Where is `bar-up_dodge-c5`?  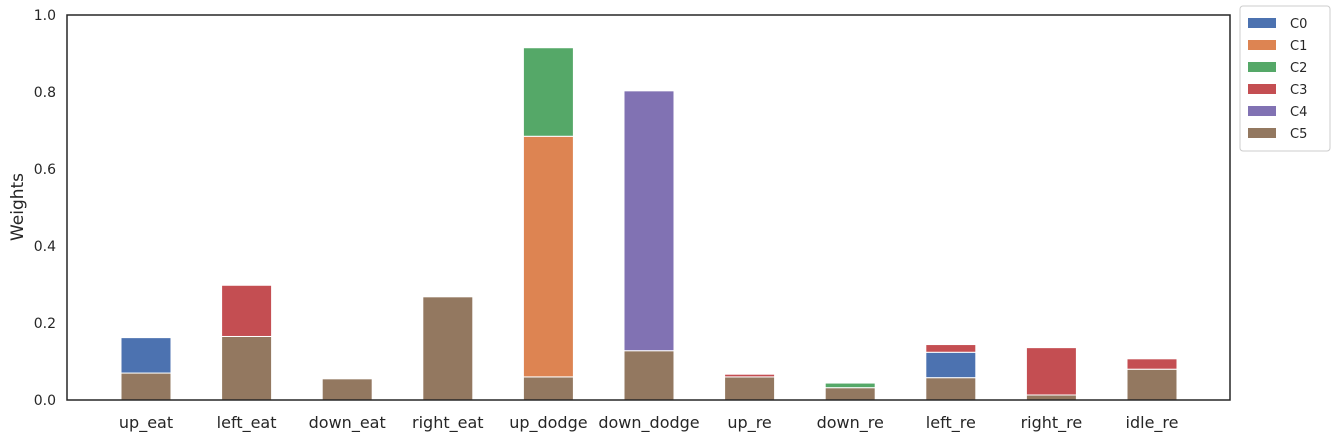 bar-up_dodge-c5 is located at coordinates (548, 388).